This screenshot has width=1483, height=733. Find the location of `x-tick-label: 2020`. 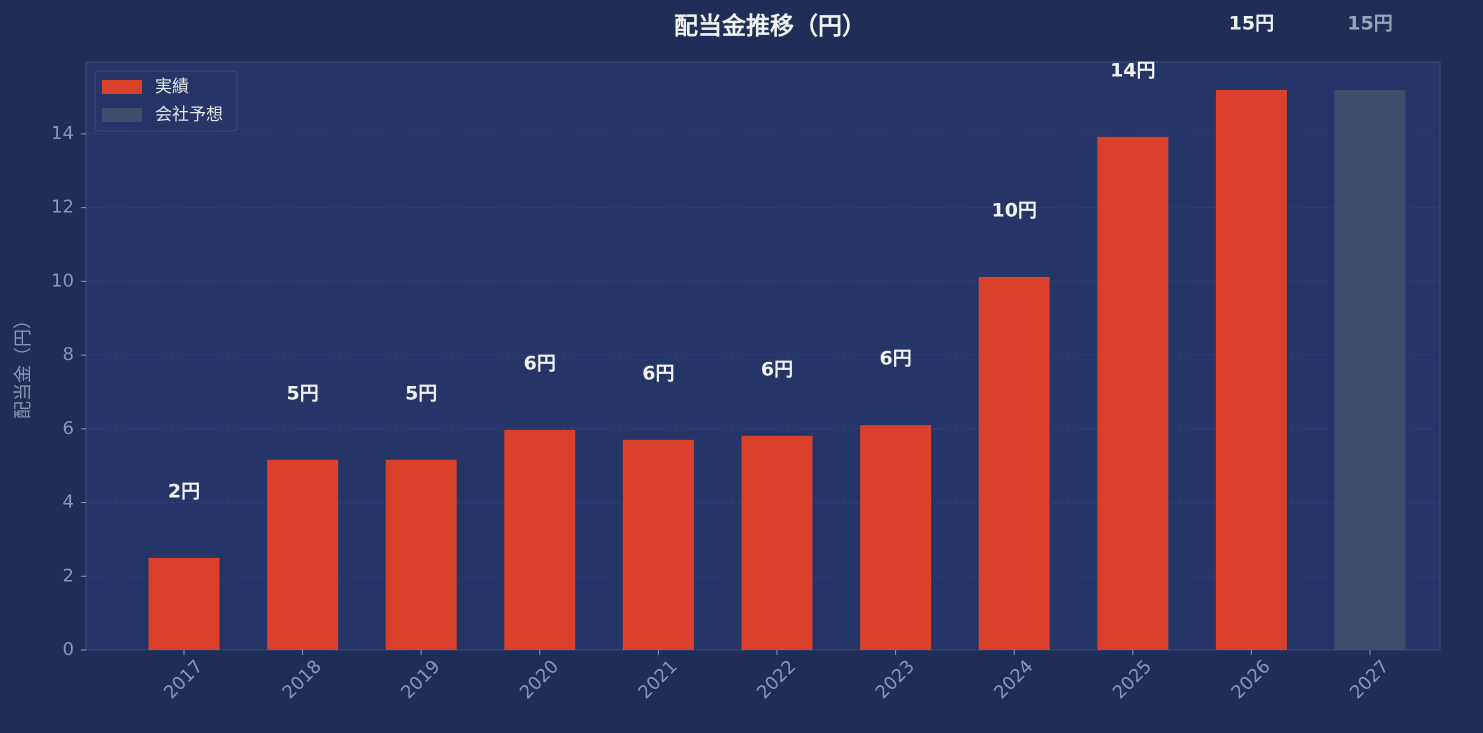

x-tick-label: 2020 is located at coordinates (539, 679).